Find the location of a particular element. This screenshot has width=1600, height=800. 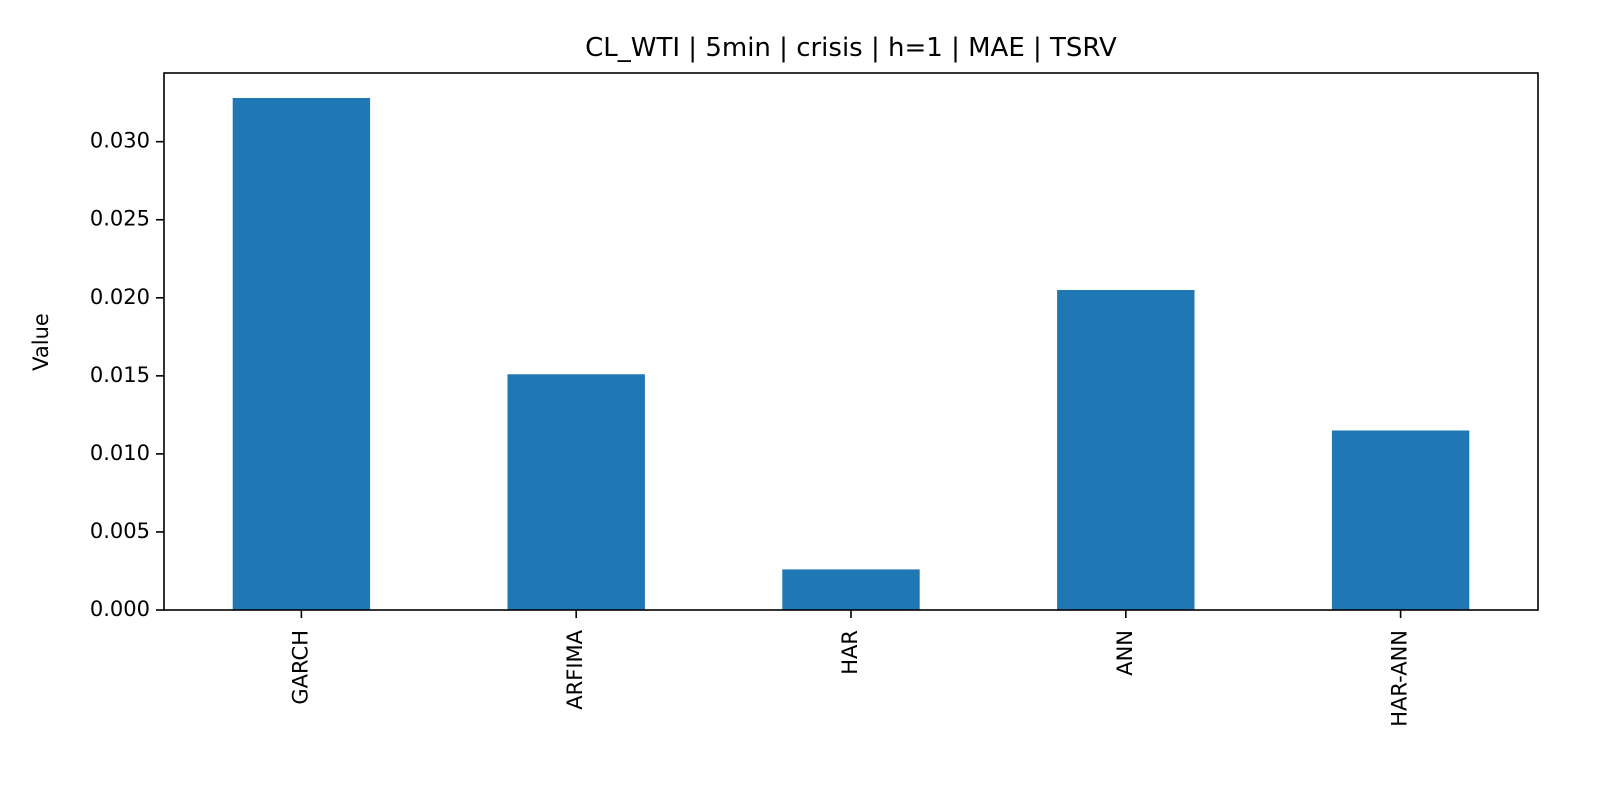

x-tick-label: ANN is located at coordinates (1125, 653).